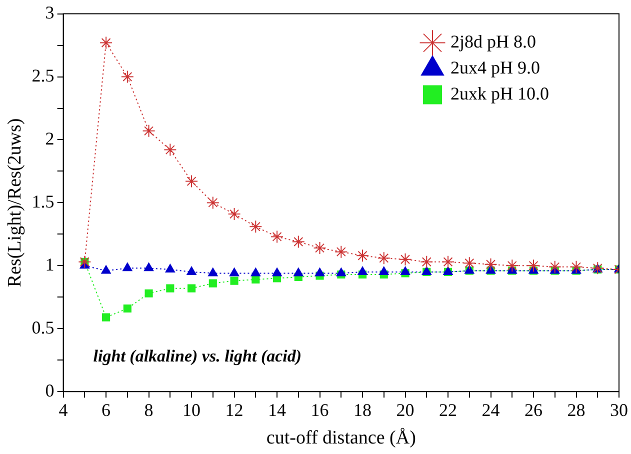 The height and width of the screenshot is (454, 631). I want to click on x-tick-label: 14, so click(277, 410).